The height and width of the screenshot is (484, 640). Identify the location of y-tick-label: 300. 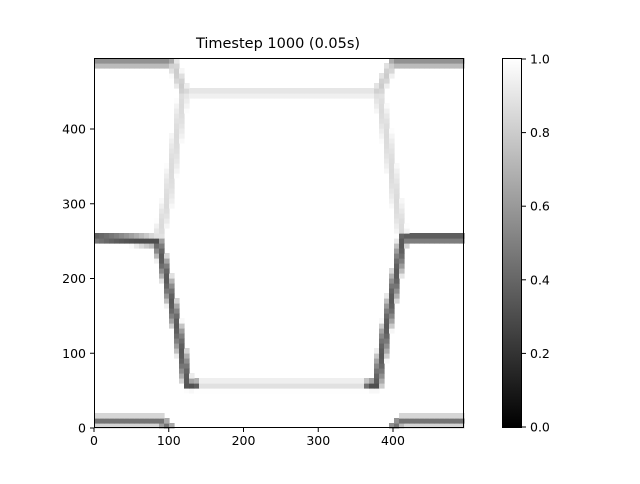
(74, 203).